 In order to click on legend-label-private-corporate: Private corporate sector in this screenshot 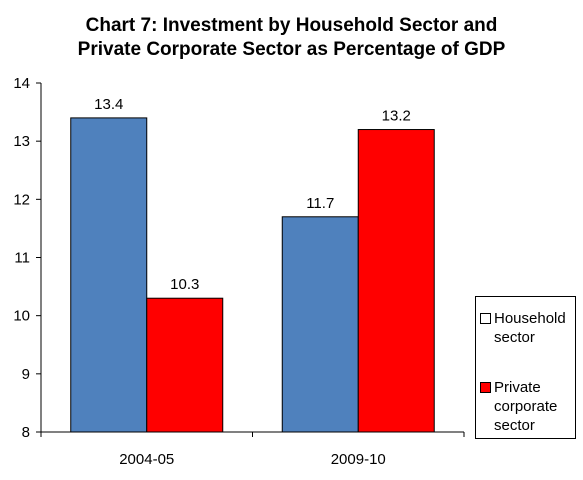, I will do `click(526, 406)`.